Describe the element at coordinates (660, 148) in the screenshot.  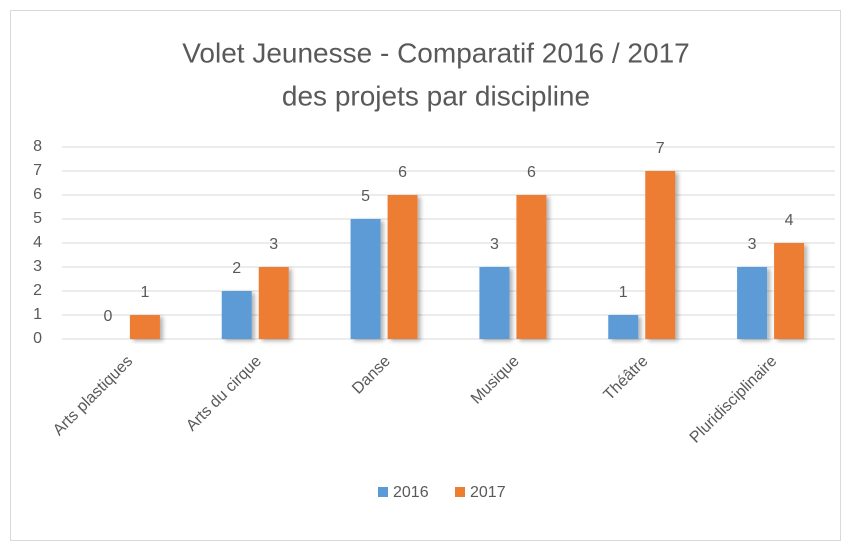
I see `data-label: 7` at that location.